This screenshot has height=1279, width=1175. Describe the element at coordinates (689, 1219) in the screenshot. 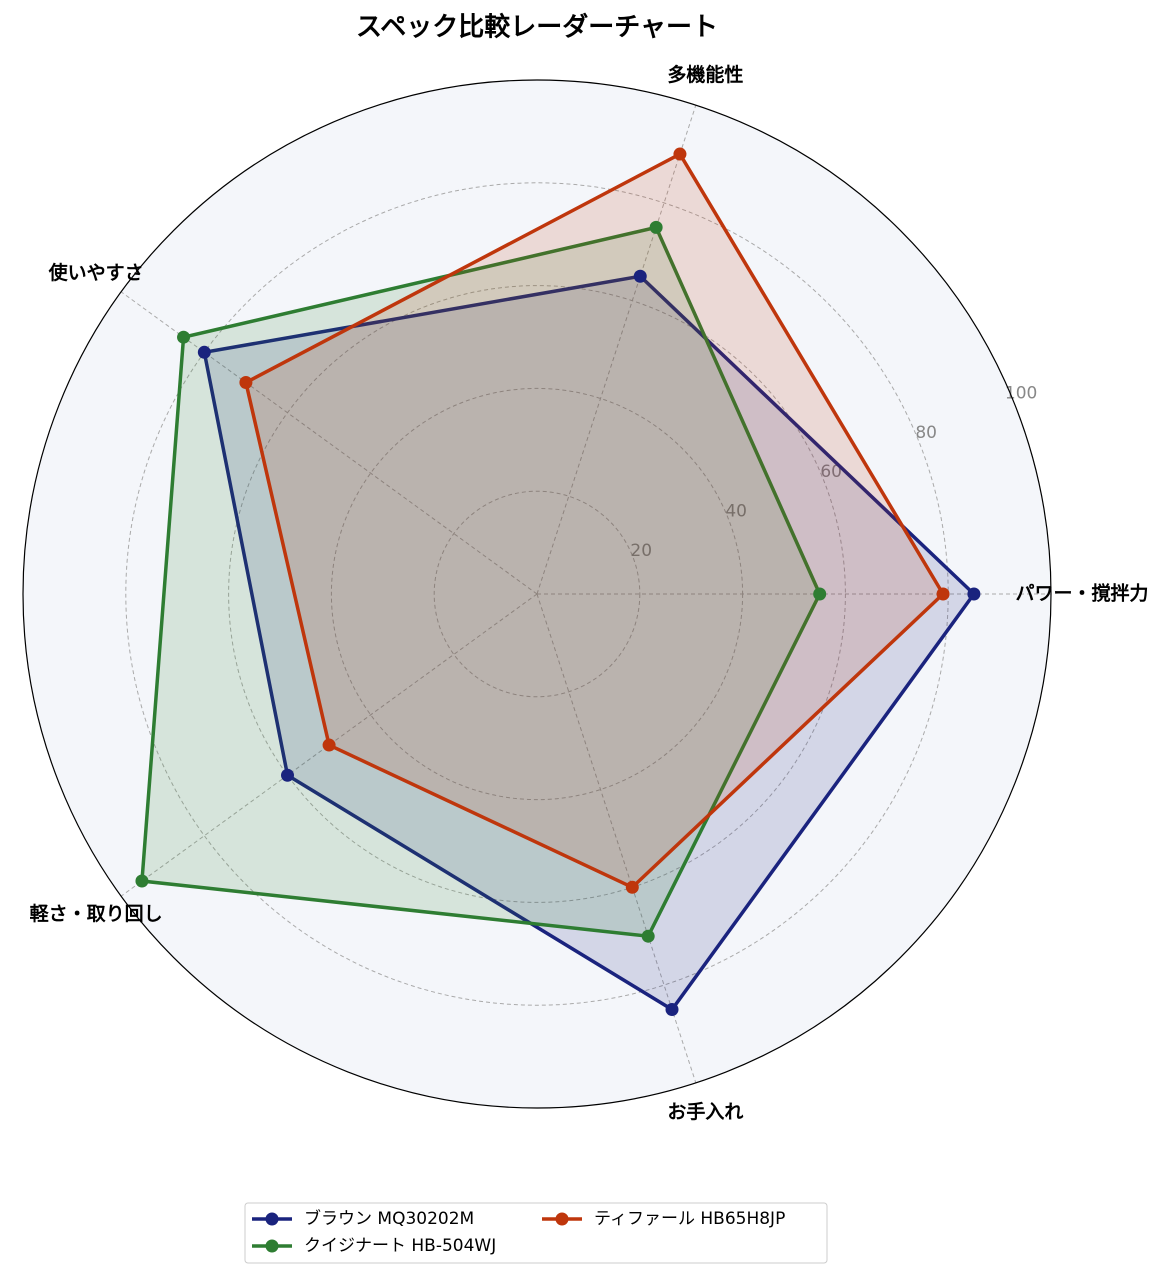

I see `legend-label: ティファール HB65H8JP` at that location.